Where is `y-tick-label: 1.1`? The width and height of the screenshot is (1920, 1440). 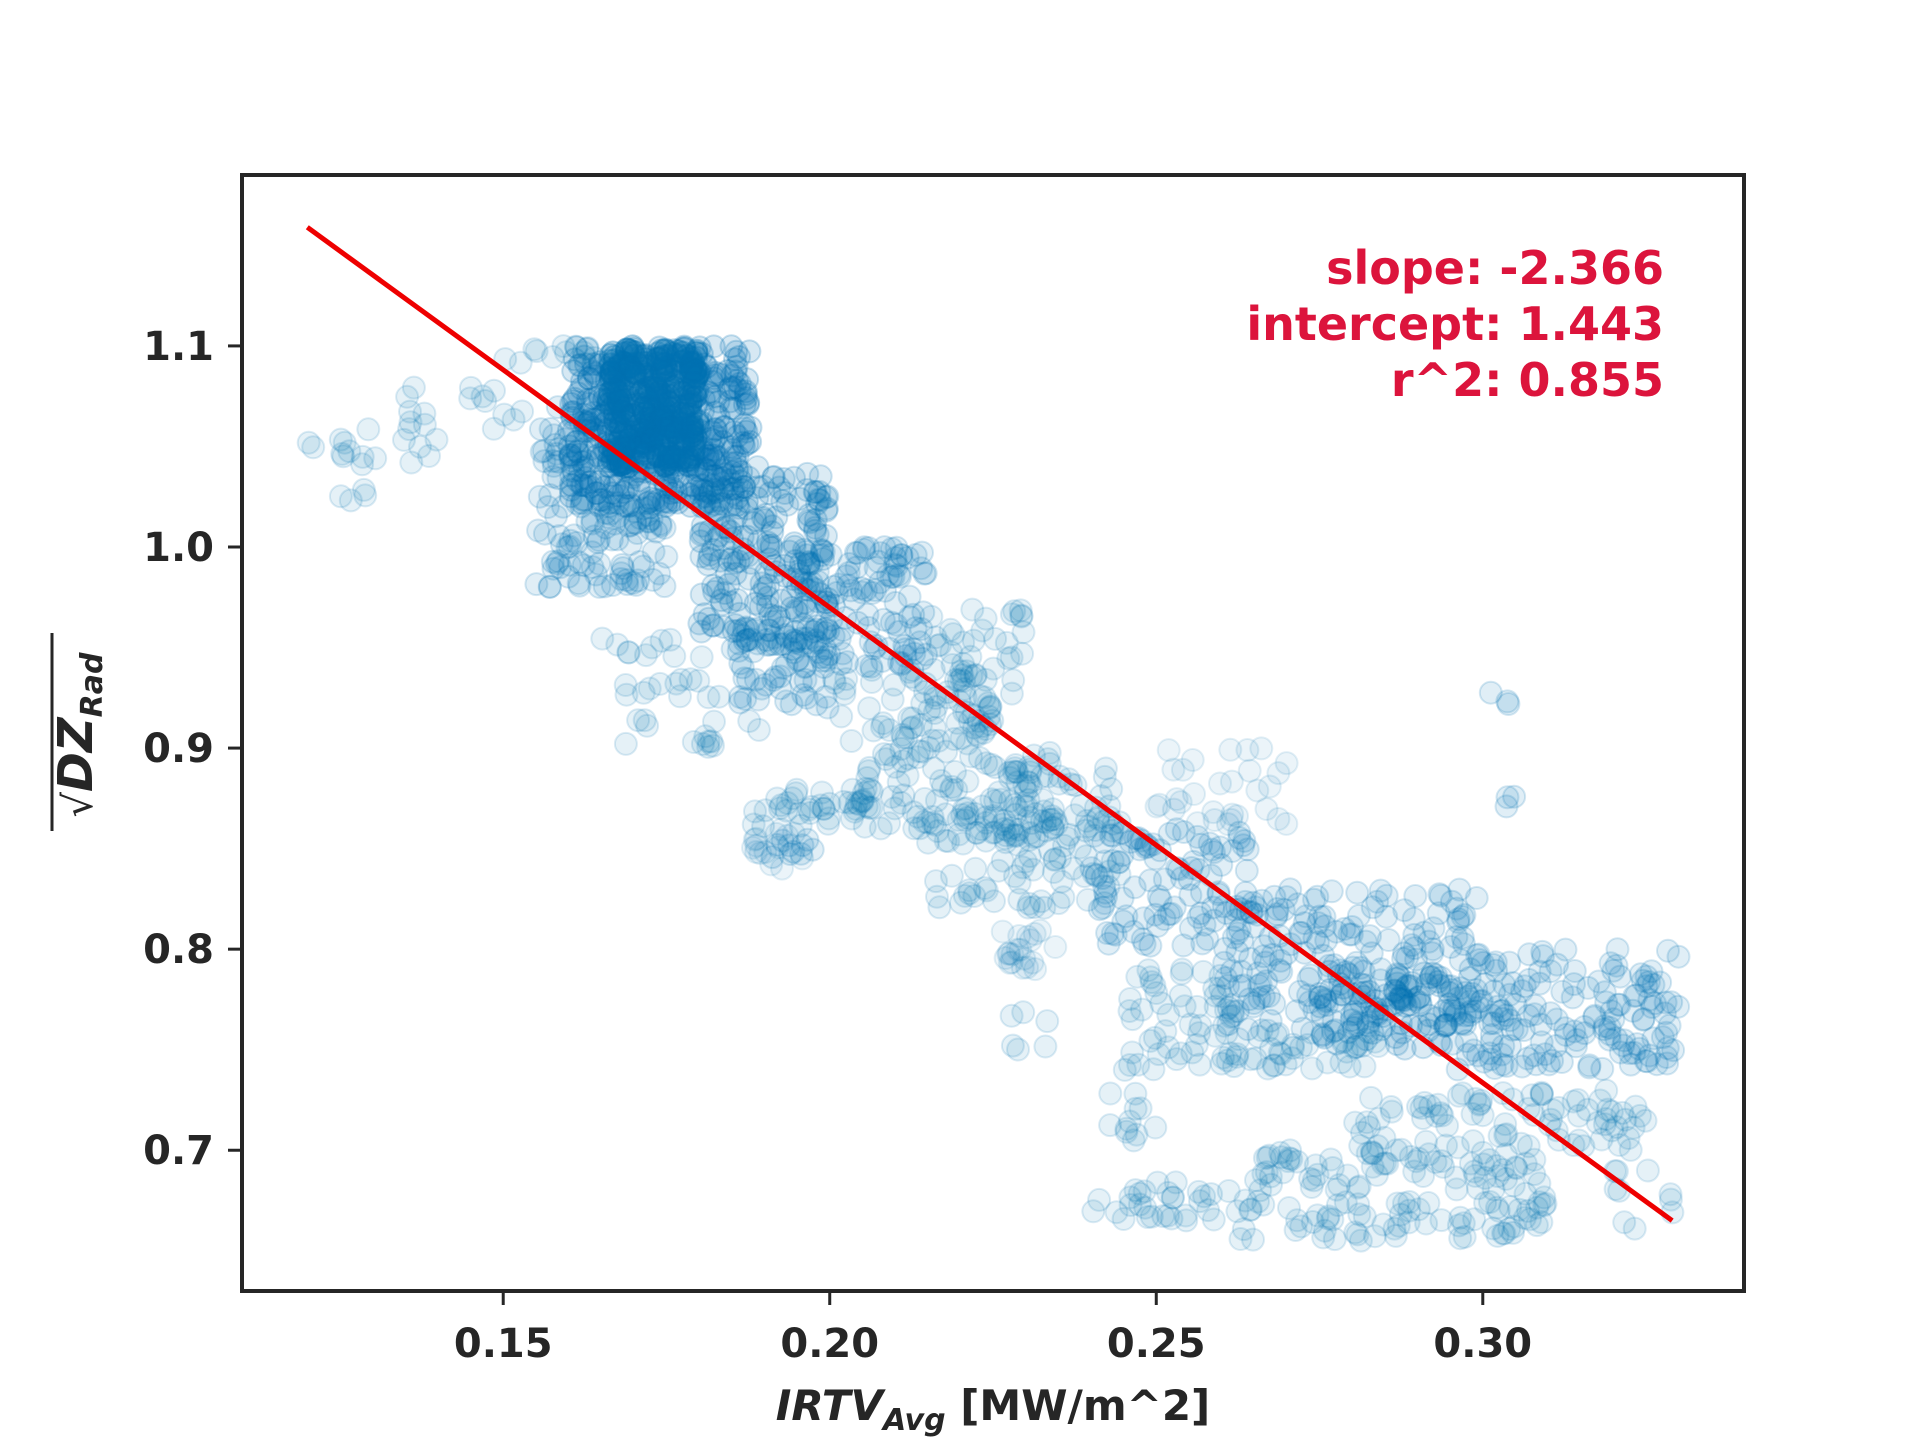 y-tick-label: 1.1 is located at coordinates (178, 347).